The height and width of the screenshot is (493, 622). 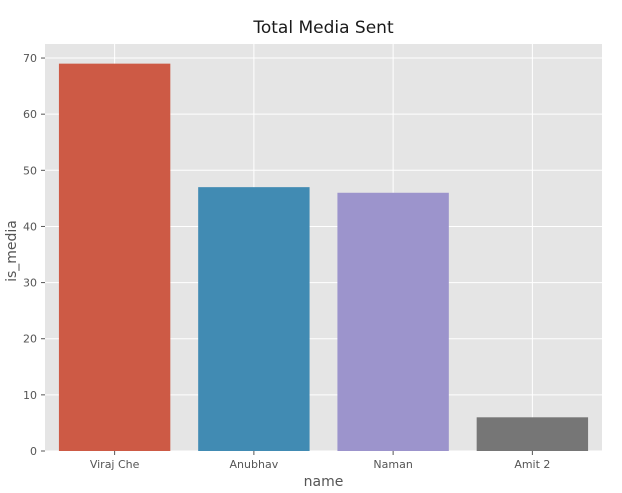 What do you see at coordinates (30, 58) in the screenshot?
I see `y-tick-label: 70` at bounding box center [30, 58].